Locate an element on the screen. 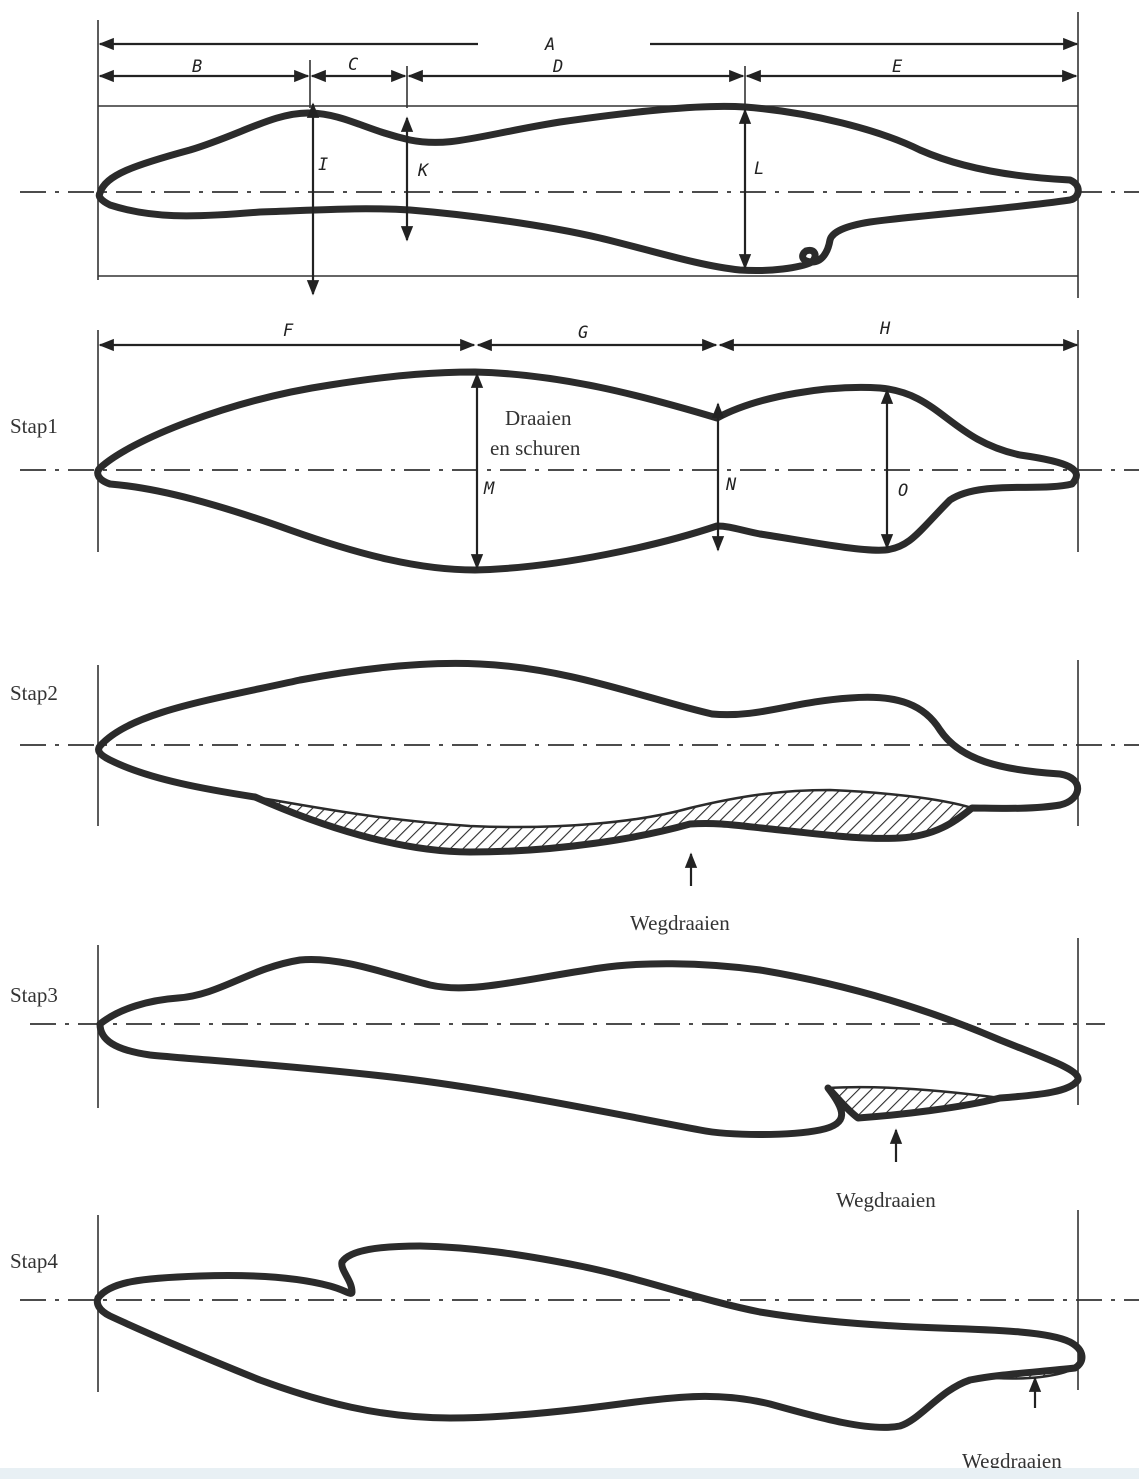 This screenshot has width=1139, height=1479. reference-profile is located at coordinates (588, 188).